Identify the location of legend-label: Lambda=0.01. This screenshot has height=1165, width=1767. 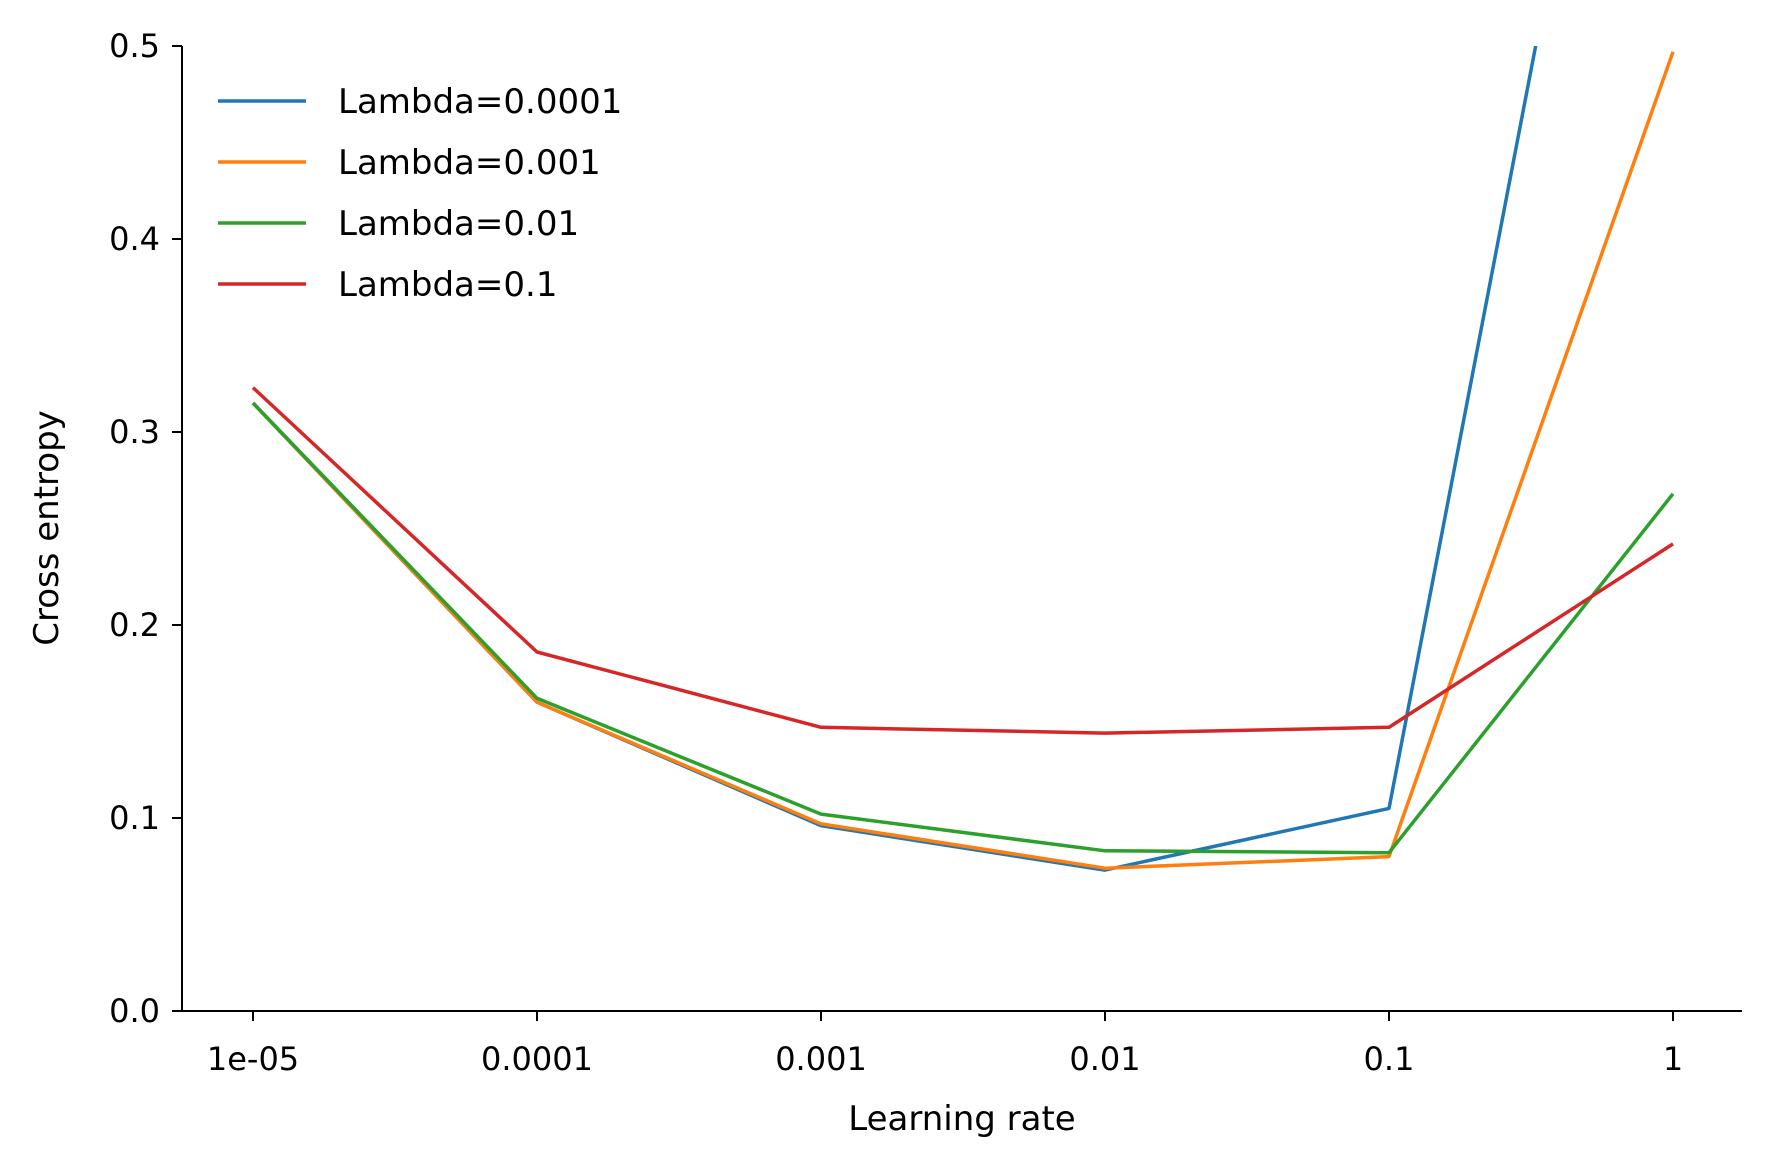
(458, 224).